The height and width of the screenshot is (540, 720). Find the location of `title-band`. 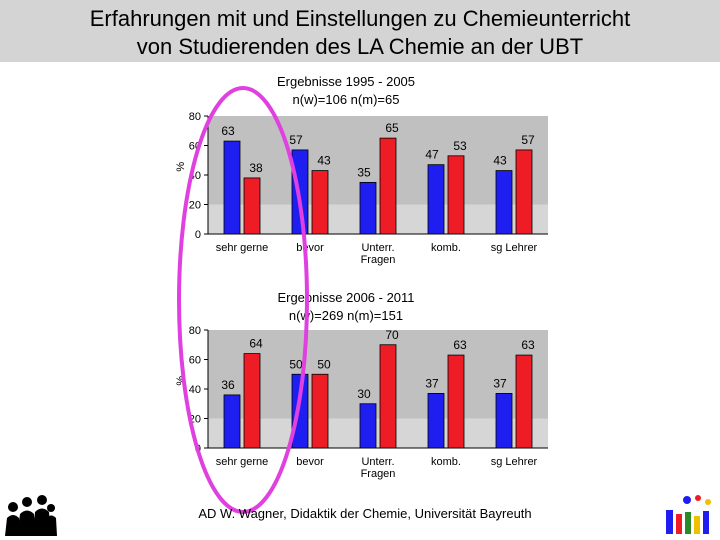

title-band is located at coordinates (360, 31).